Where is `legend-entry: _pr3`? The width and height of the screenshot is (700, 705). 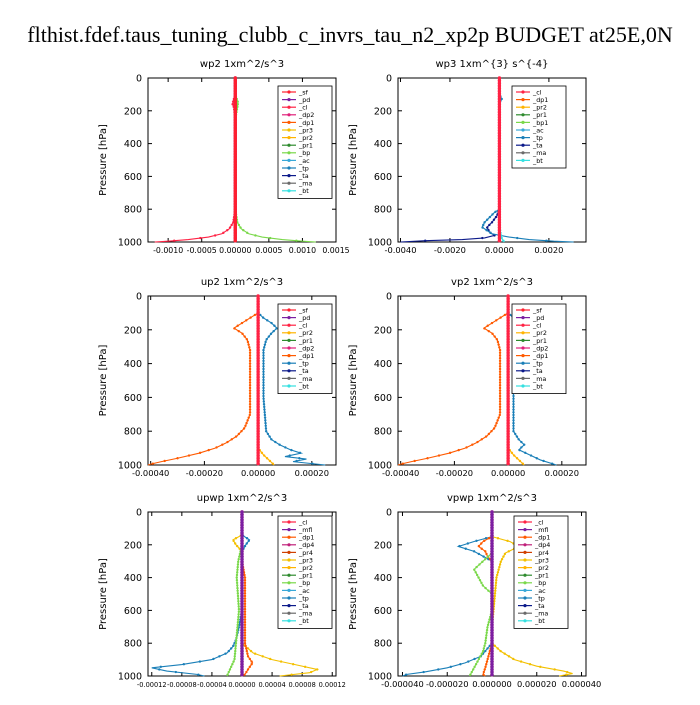
legend-entry: _pr3 is located at coordinates (305, 560).